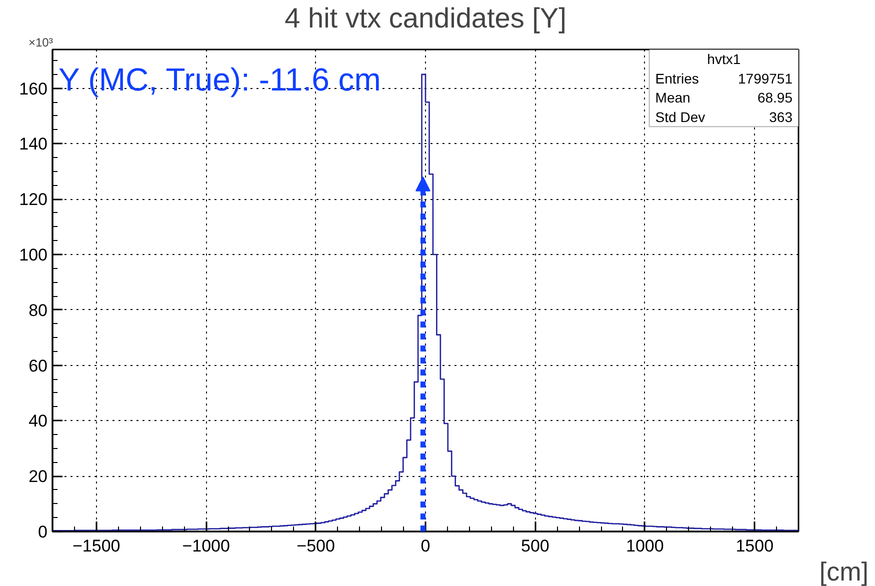 The image size is (875, 586). Describe the element at coordinates (33, 200) in the screenshot. I see `y-tick-label: 120` at that location.